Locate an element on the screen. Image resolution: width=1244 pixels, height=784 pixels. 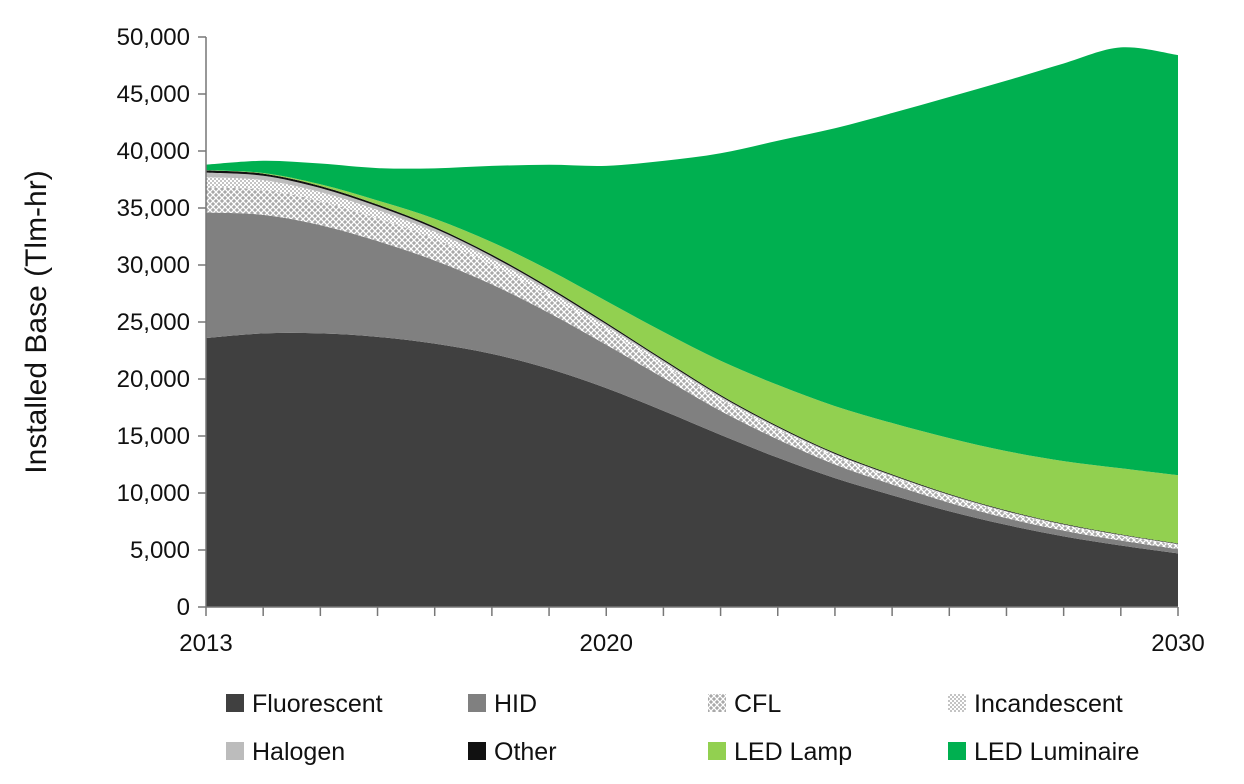
x-tick-label: 2030 is located at coordinates (1177, 643).